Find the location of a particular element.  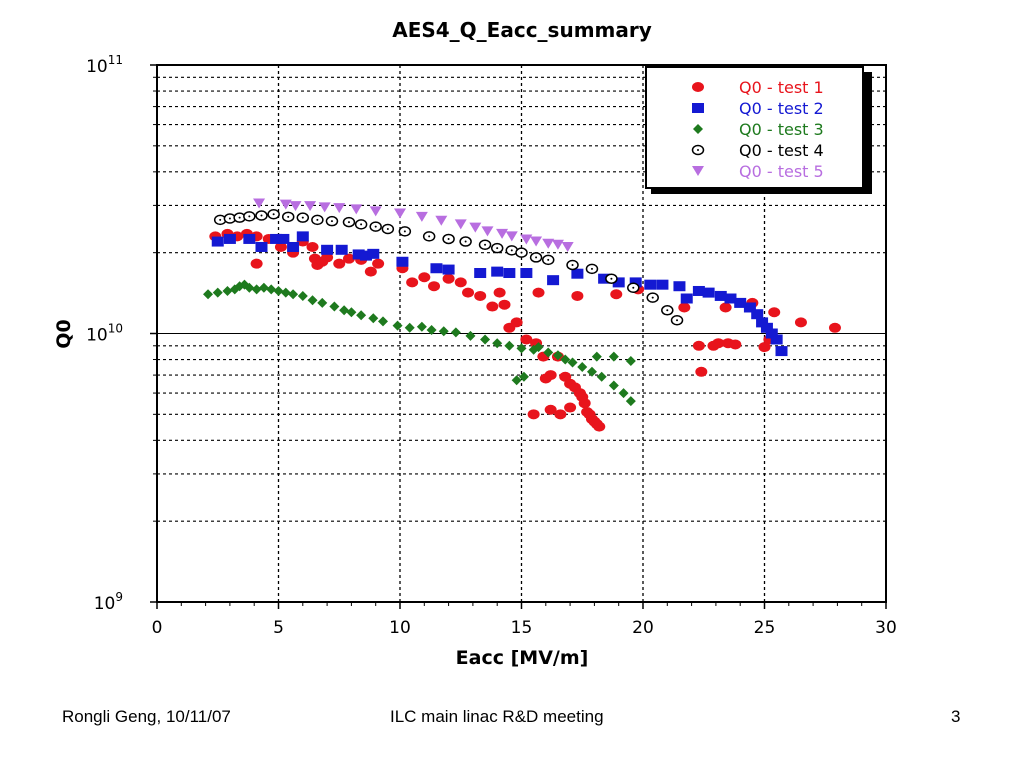

x-tick-label: 20 is located at coordinates (643, 628).